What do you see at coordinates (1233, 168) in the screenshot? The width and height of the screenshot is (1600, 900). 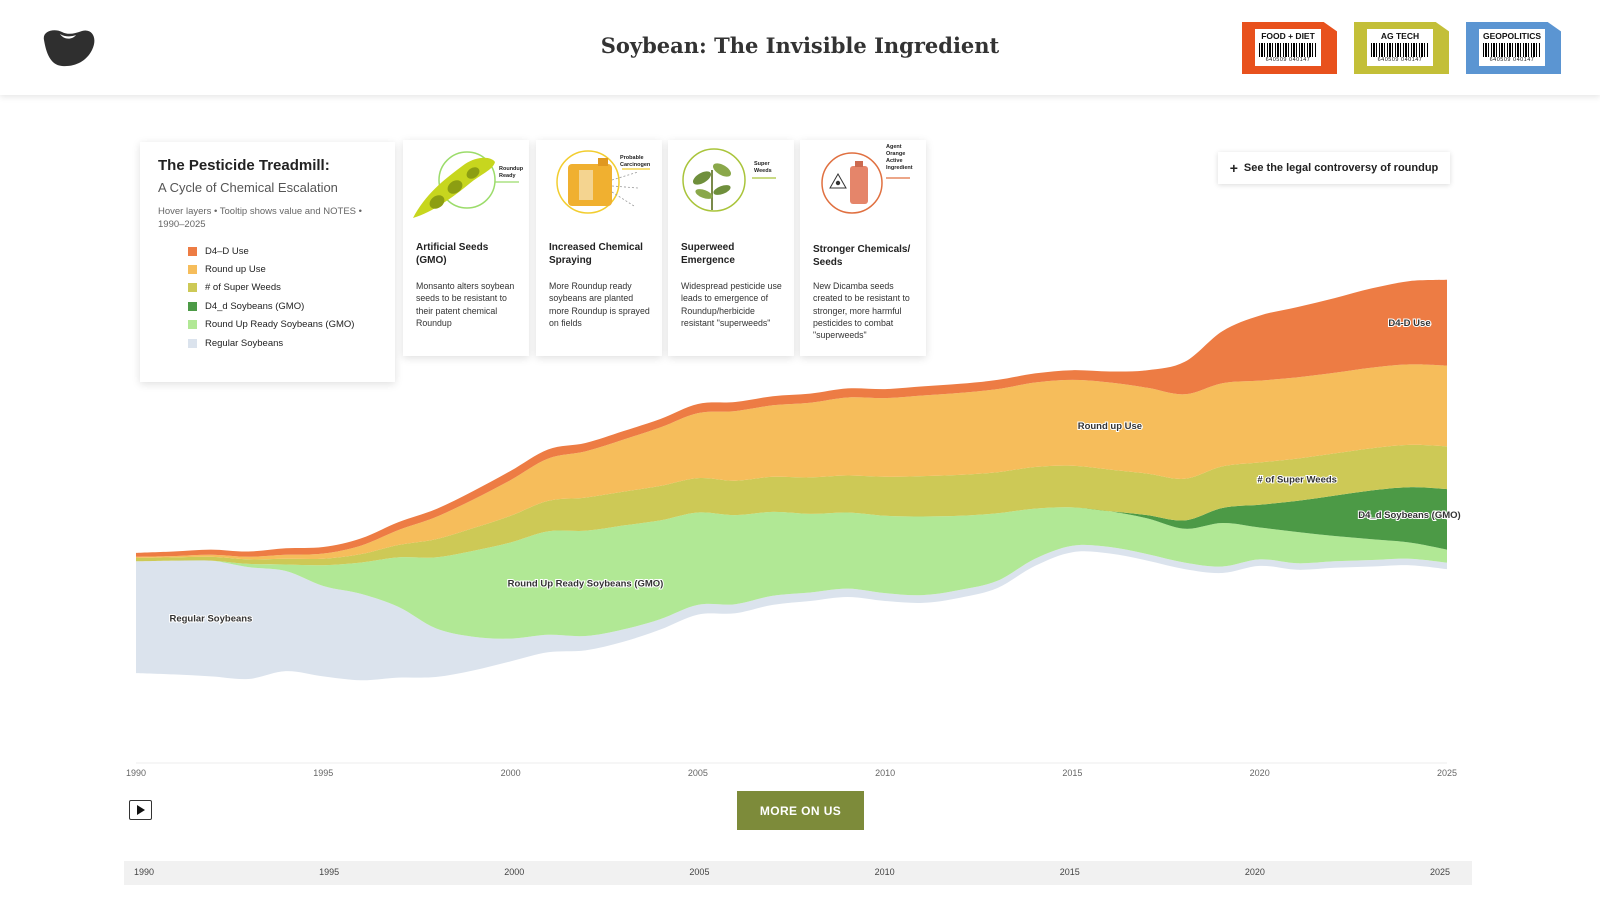 I see `plus-icon: +` at bounding box center [1233, 168].